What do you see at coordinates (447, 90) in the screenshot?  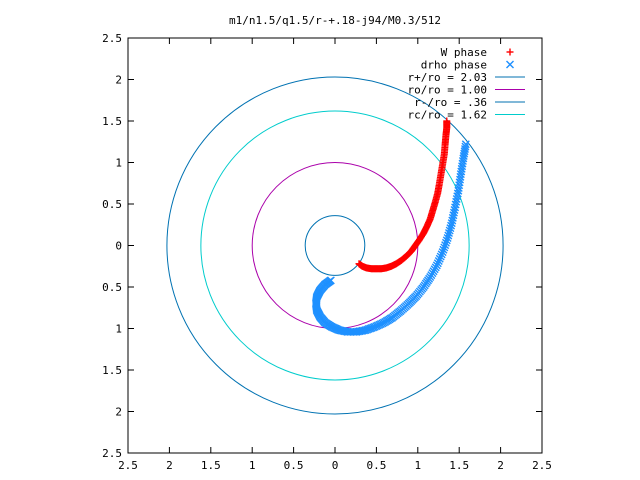 I see `legend-label: ro/ro = 1.00` at bounding box center [447, 90].